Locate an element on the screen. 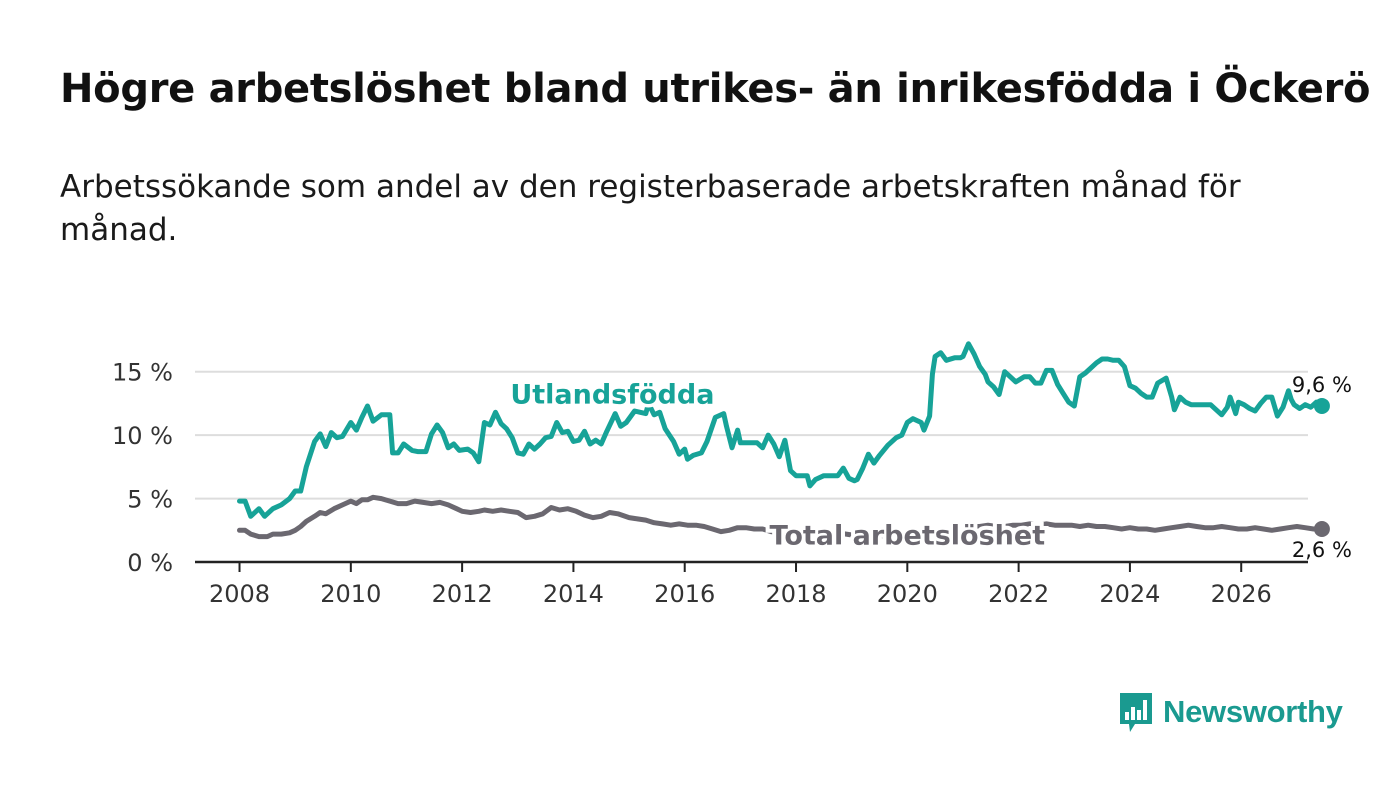 The width and height of the screenshot is (1400, 794). x-tick-label: 2010 is located at coordinates (350, 594).